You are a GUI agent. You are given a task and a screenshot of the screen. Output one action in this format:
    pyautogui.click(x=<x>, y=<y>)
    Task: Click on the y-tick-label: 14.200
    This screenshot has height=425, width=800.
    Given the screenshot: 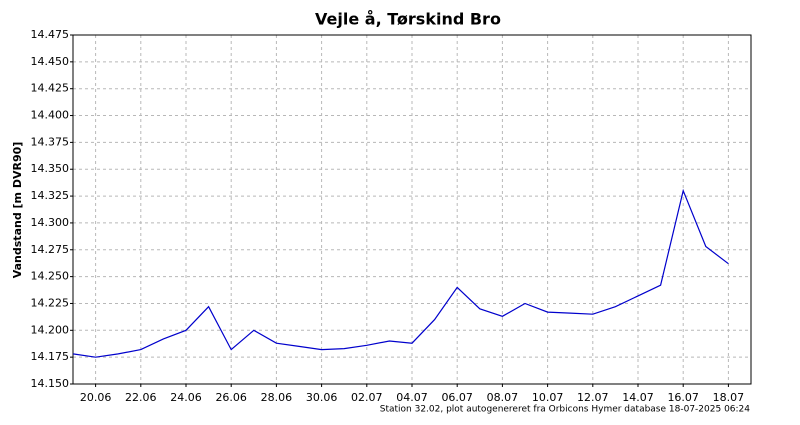 What is the action you would take?
    pyautogui.click(x=50, y=329)
    